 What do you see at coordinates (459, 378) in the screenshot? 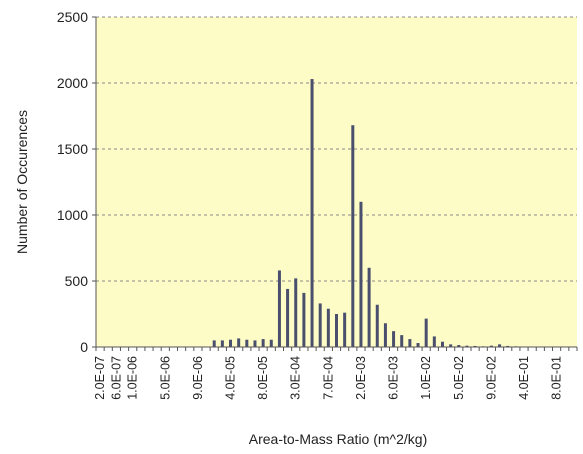
I see `x-tick-label: 5.0E-02` at bounding box center [459, 378].